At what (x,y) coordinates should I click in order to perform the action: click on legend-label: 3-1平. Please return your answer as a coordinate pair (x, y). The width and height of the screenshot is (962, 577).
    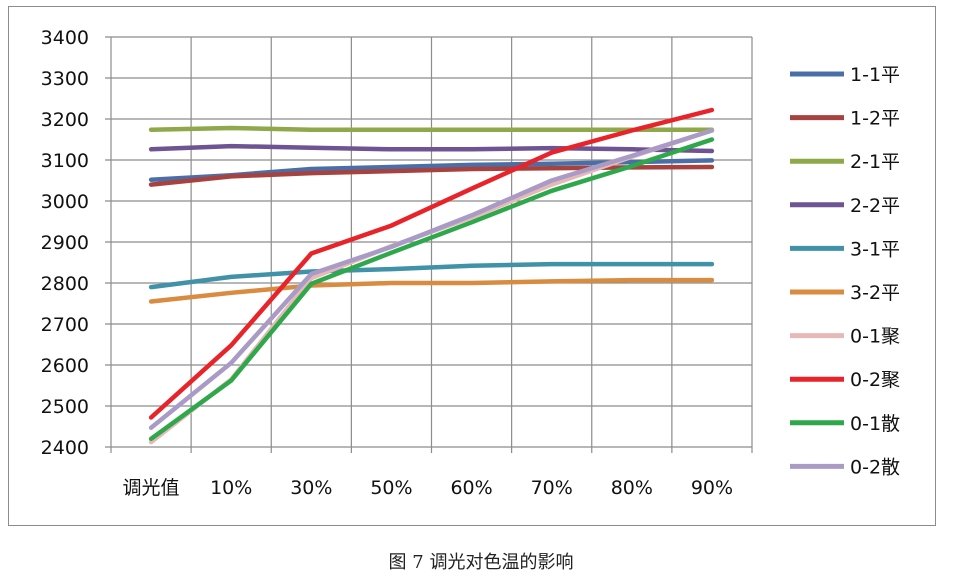
    Looking at the image, I should click on (875, 249).